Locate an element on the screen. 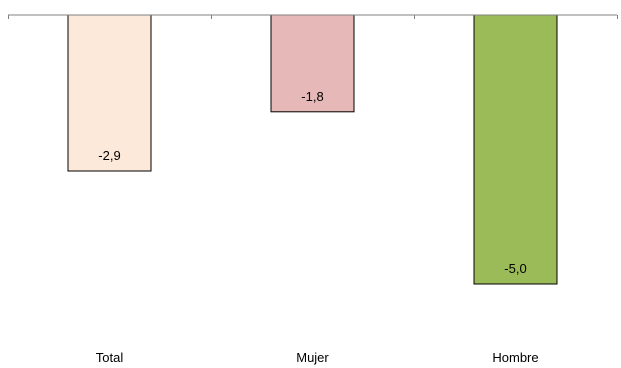  data-label-hombre: -5,0 is located at coordinates (515, 268).